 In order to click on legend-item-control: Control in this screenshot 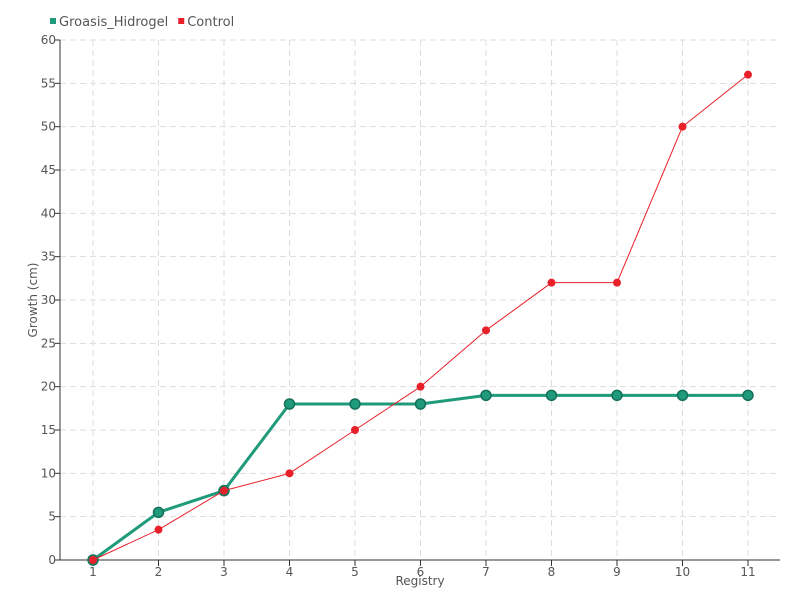, I will do `click(206, 22)`.